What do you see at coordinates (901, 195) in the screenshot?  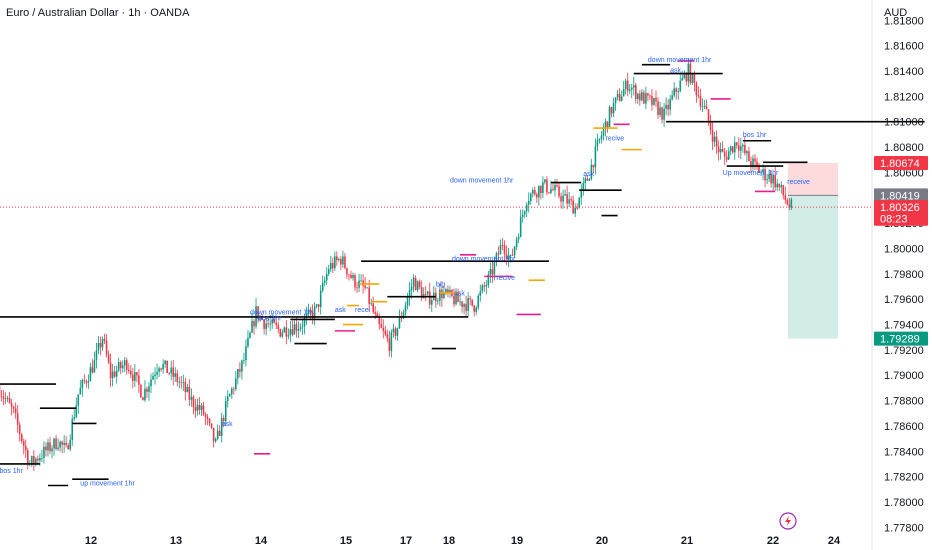 I see `price-tag: 1.80419` at bounding box center [901, 195].